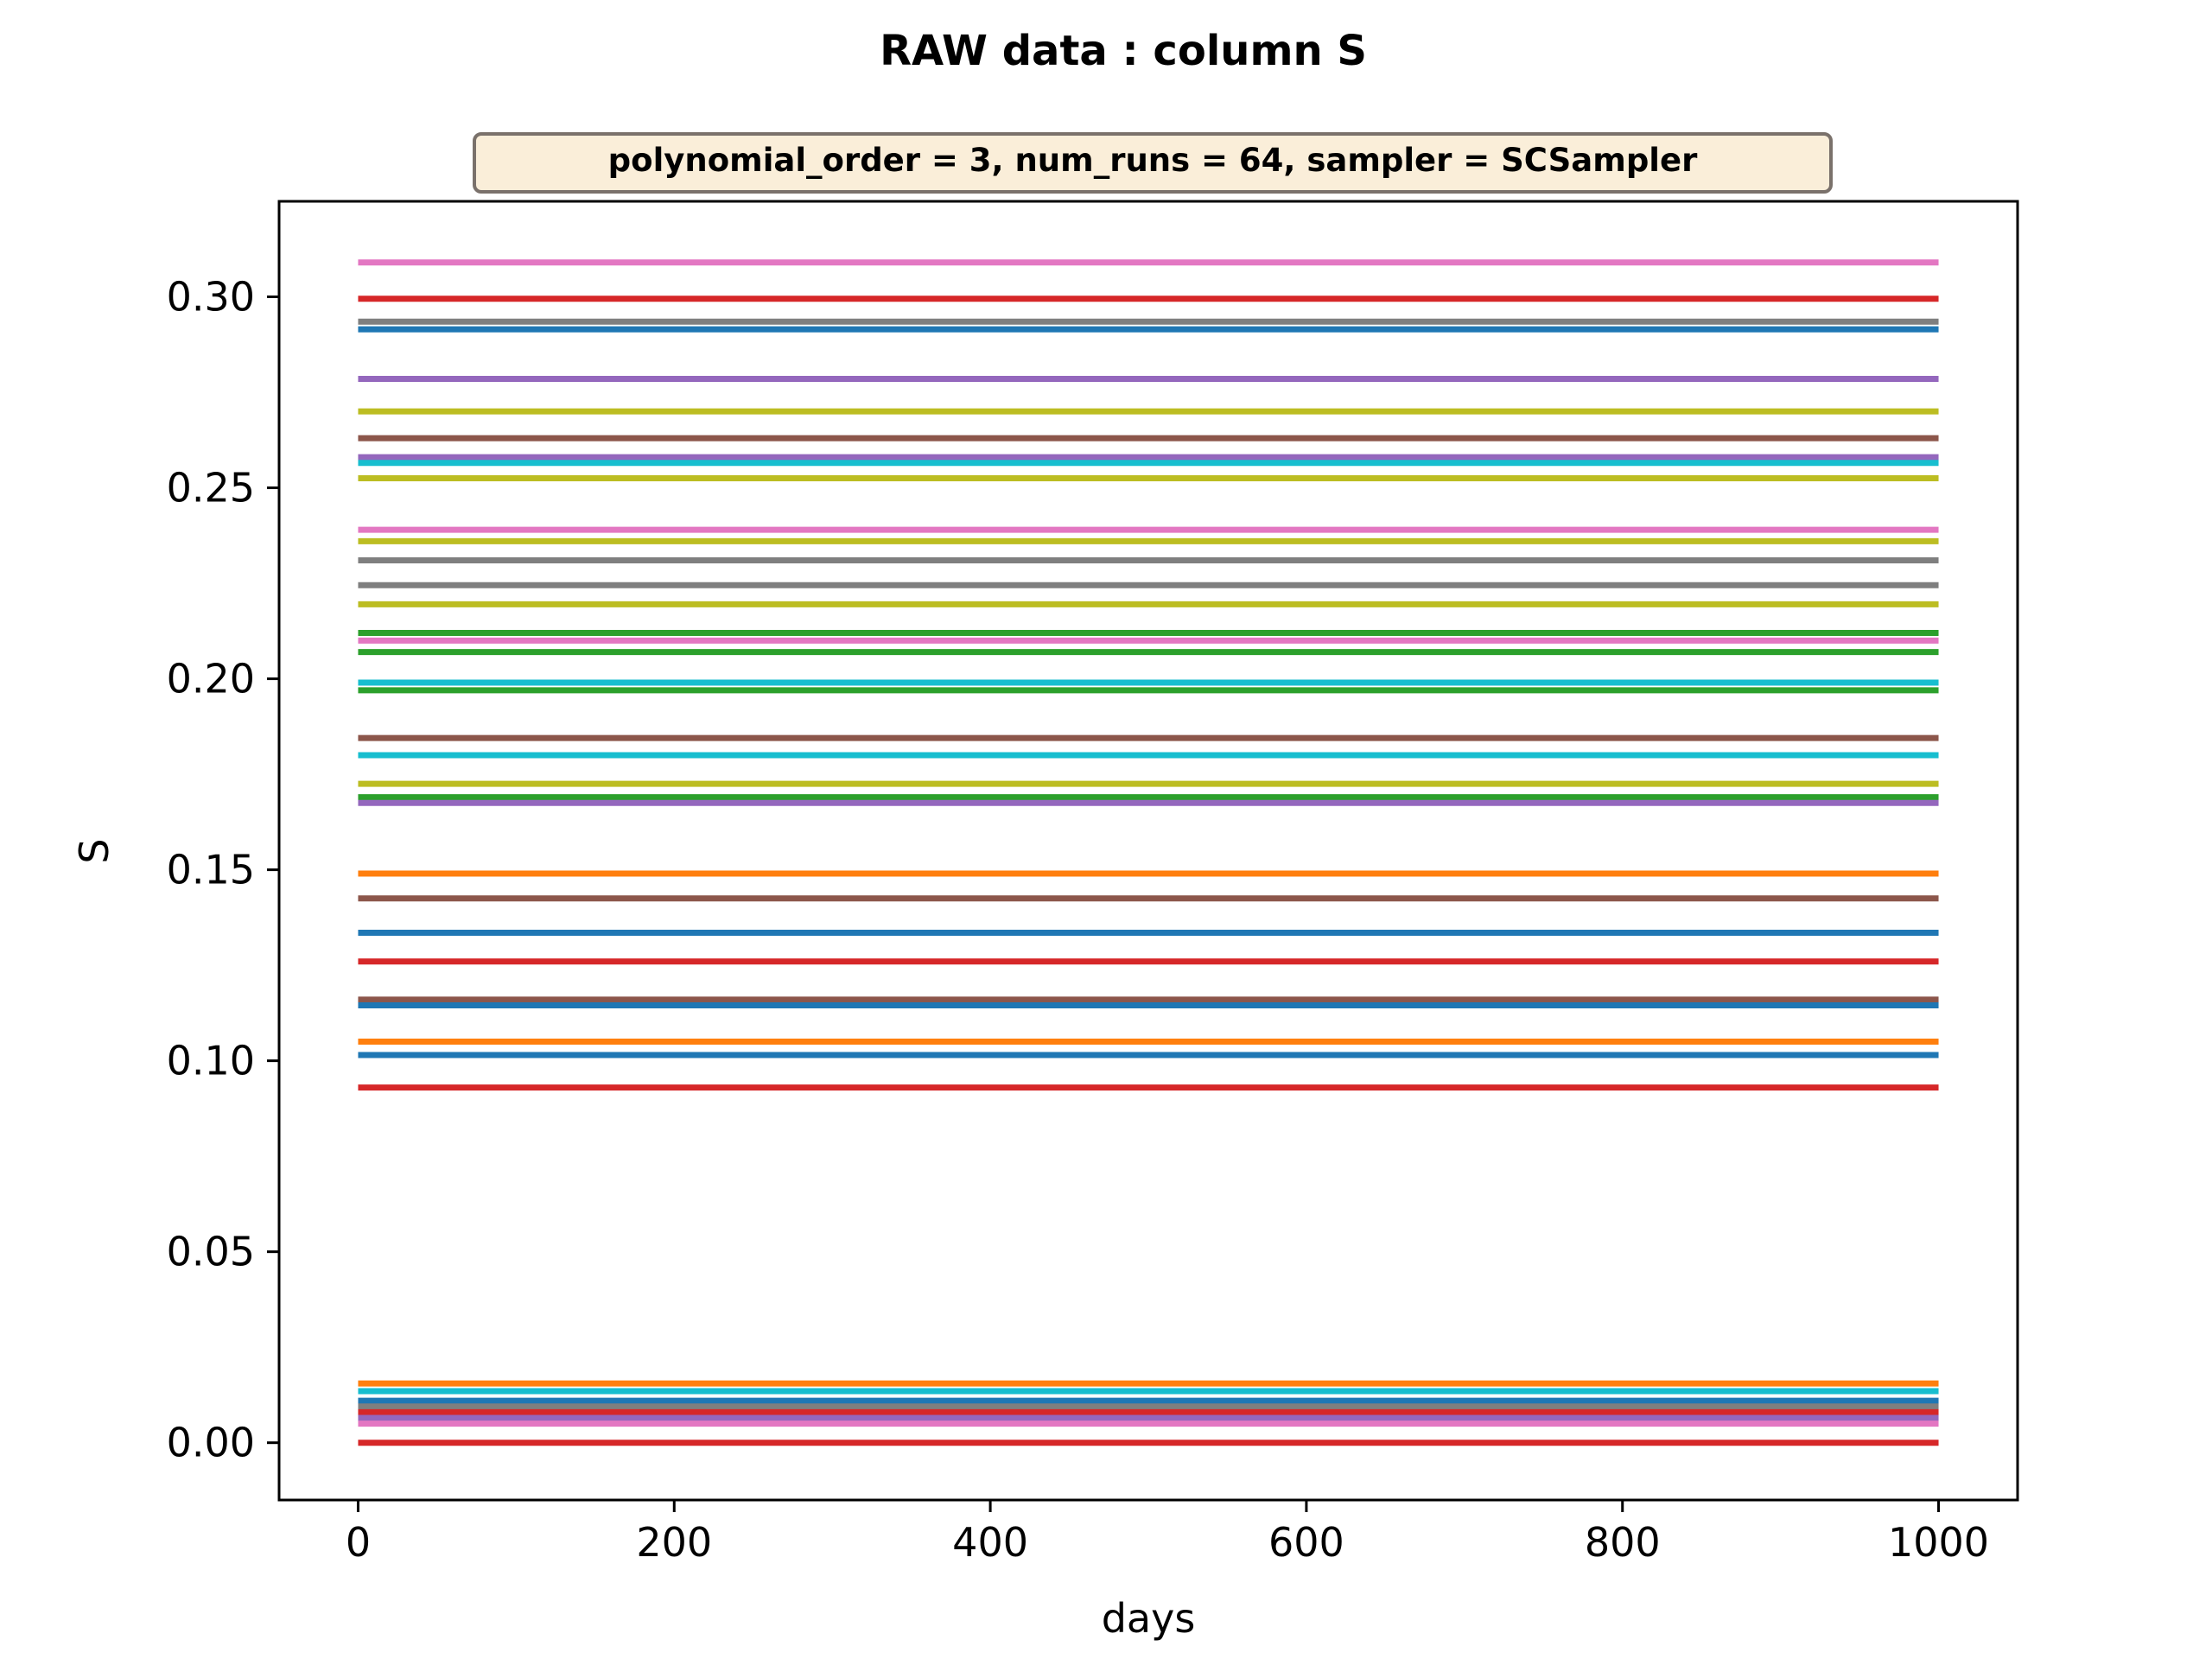 This screenshot has width=2212, height=1659. Describe the element at coordinates (1167, 1533) in the screenshot. I see `x-axis-ticks: 0 200 400 600 800 1000` at that location.